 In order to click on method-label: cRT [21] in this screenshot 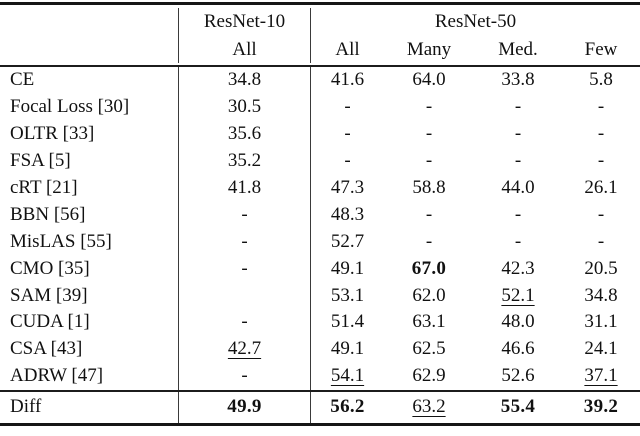, I will do `click(44, 187)`.